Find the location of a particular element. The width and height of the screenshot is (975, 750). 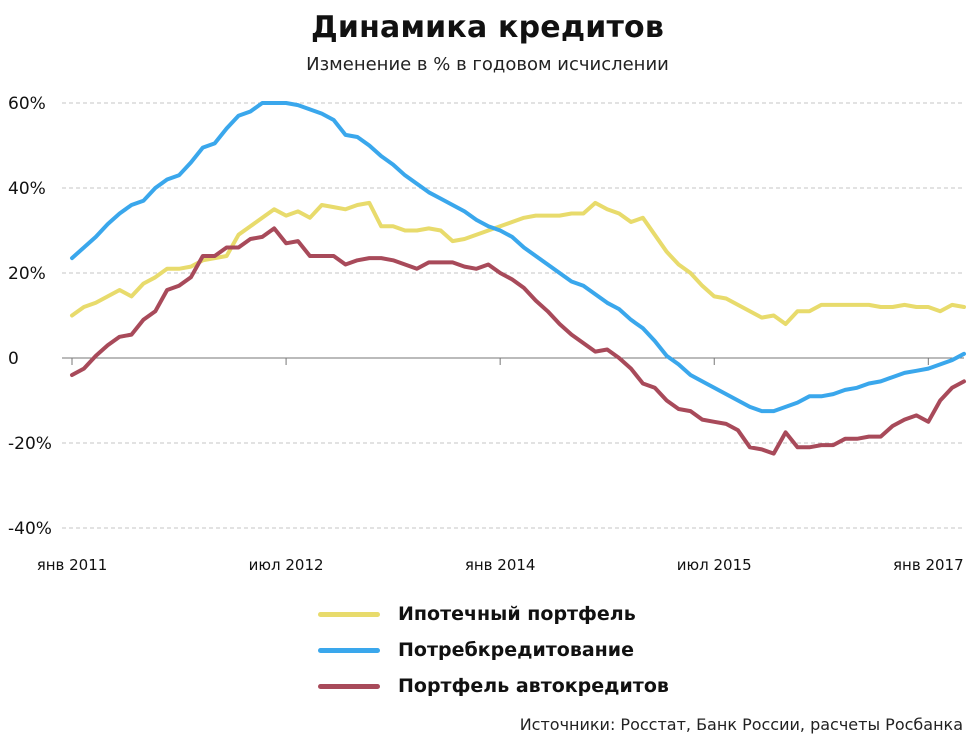

chart-subtitle: Изменение в % в годовом исчислении is located at coordinates (487, 64).